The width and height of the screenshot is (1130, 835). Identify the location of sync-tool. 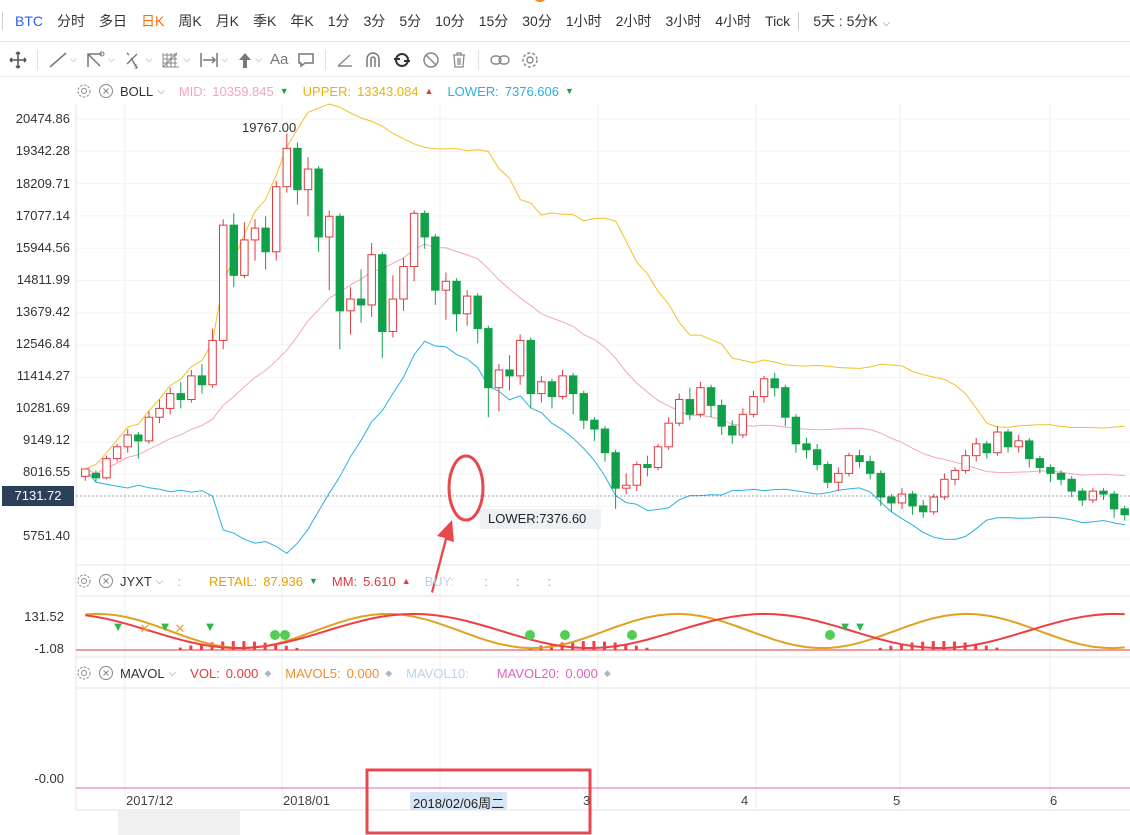
(402, 60).